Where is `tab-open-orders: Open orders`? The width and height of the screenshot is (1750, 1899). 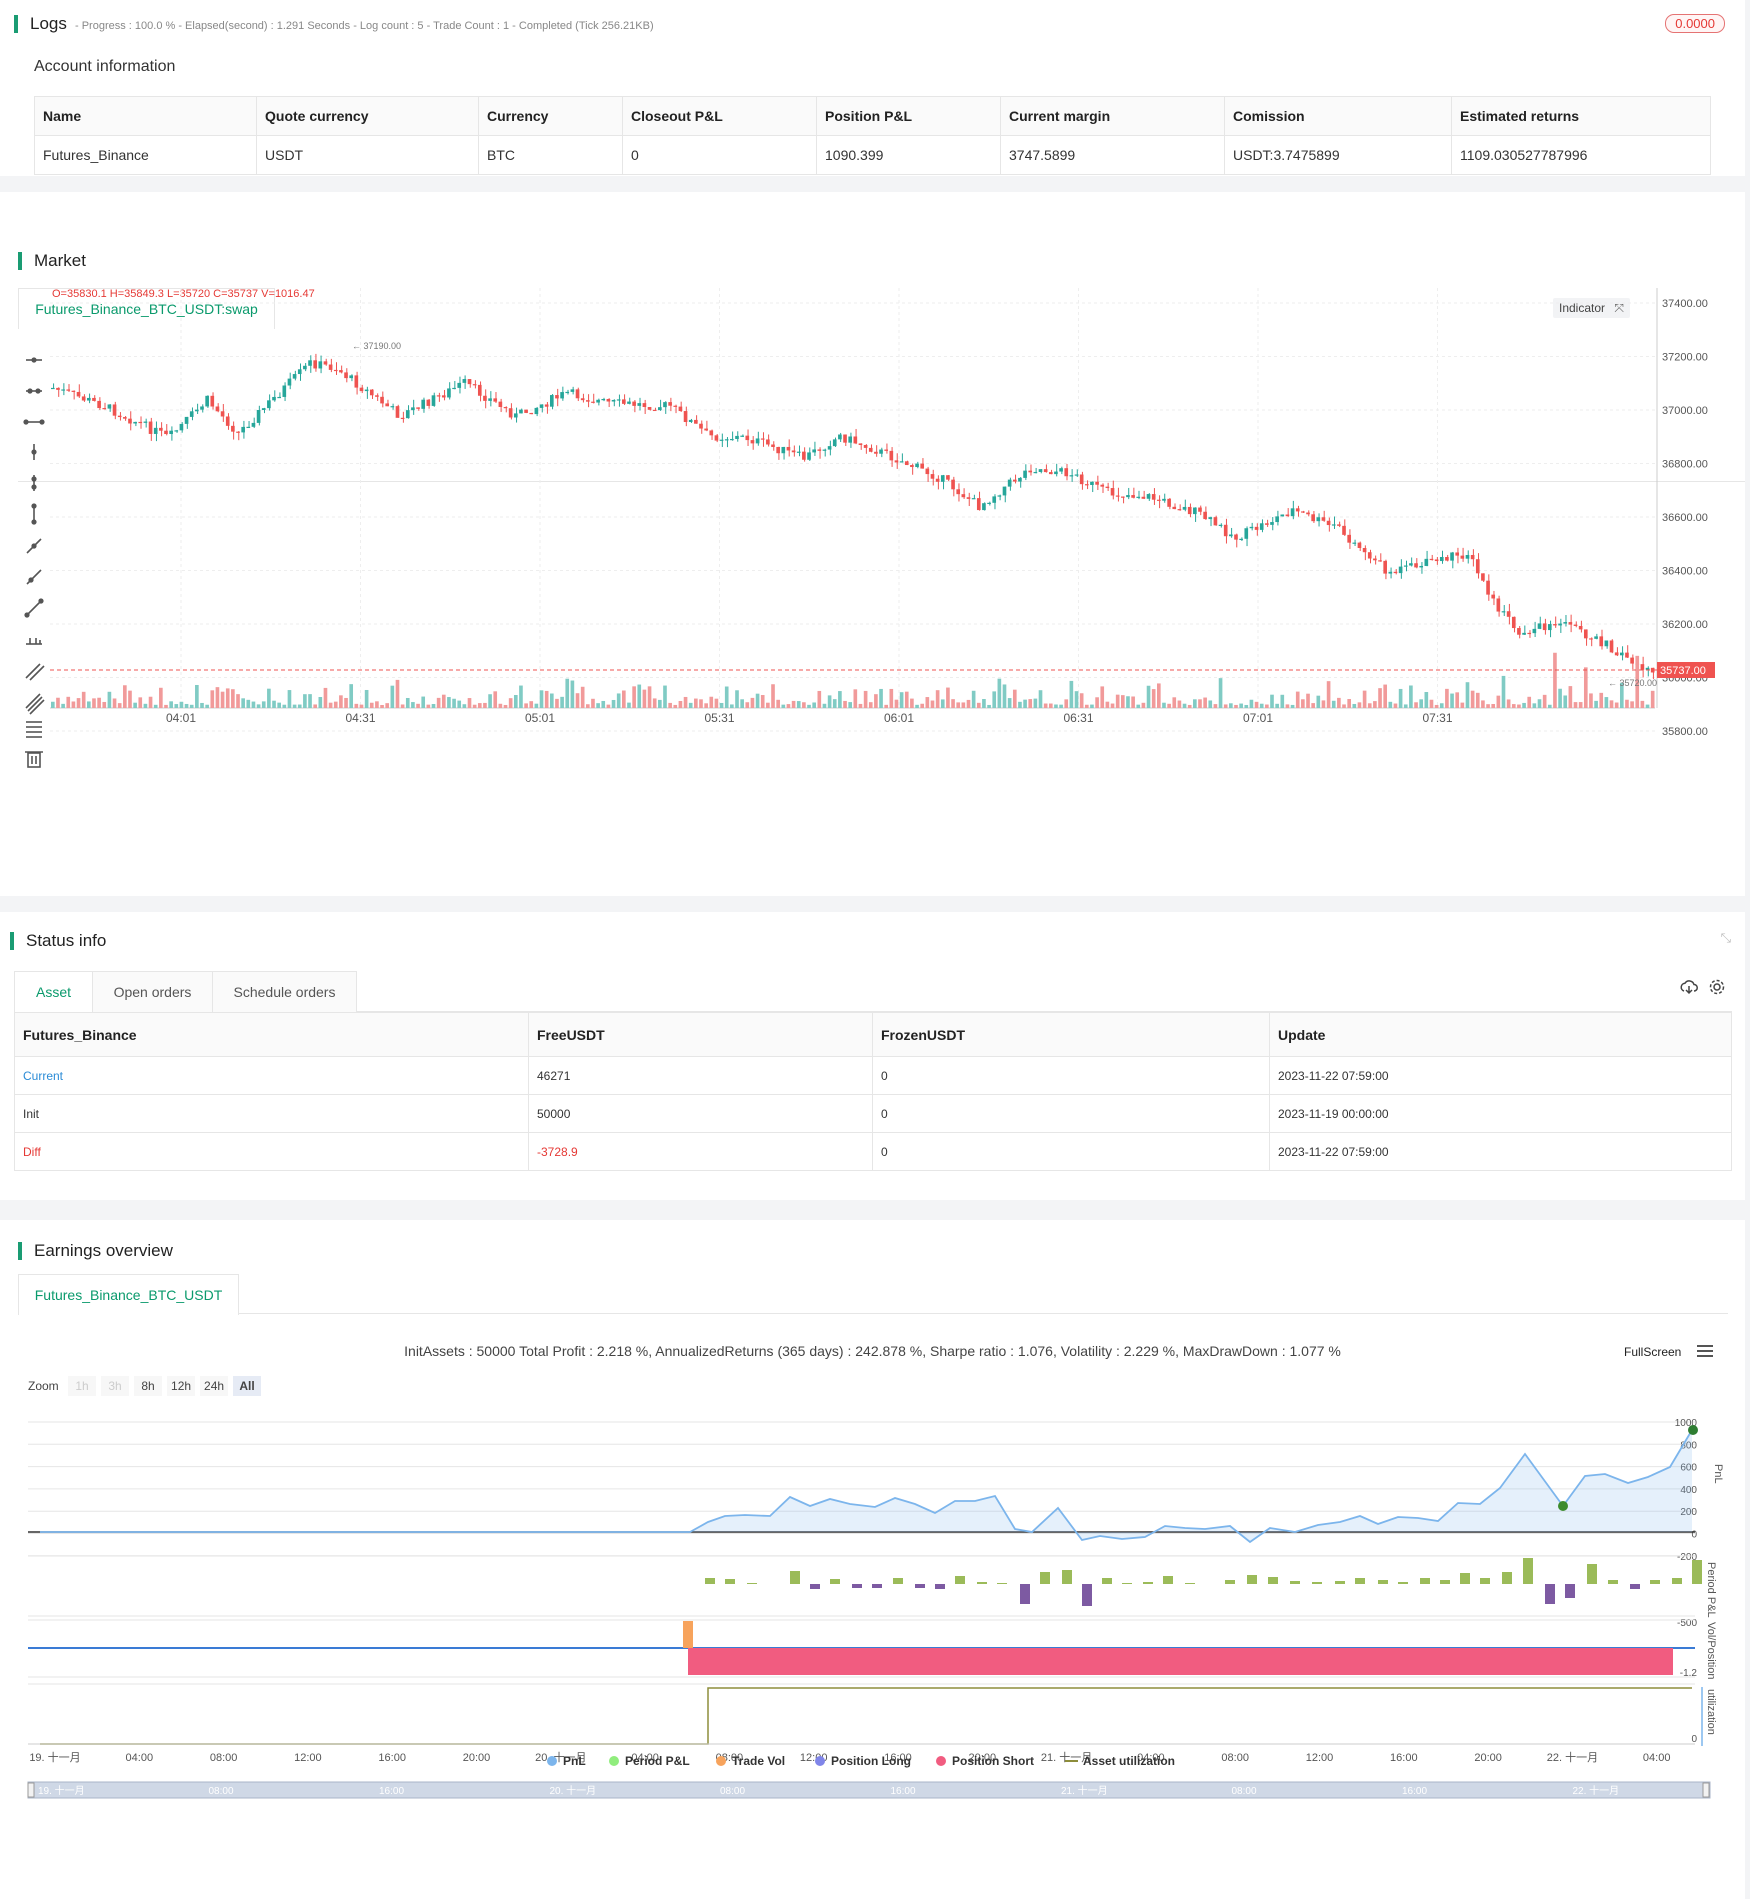
tab-open-orders: Open orders is located at coordinates (152, 991).